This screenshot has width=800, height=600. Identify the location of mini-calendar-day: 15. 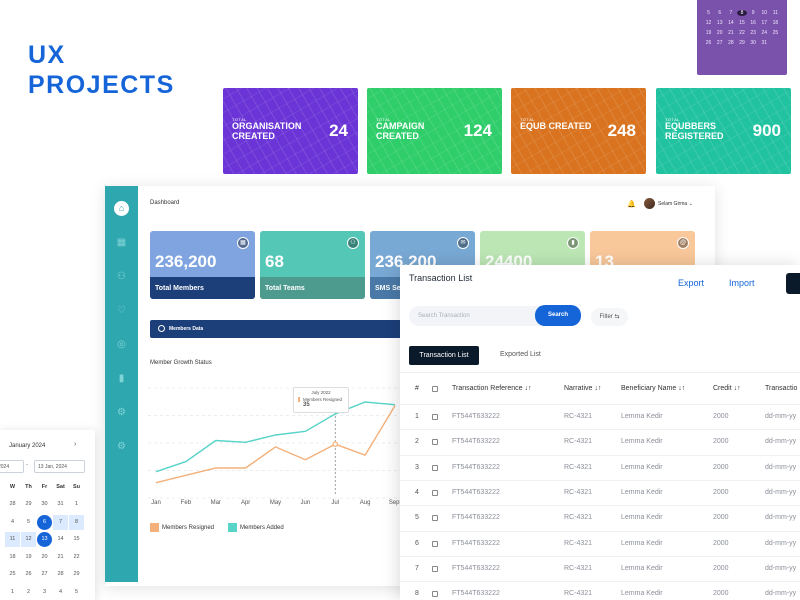
(742, 23).